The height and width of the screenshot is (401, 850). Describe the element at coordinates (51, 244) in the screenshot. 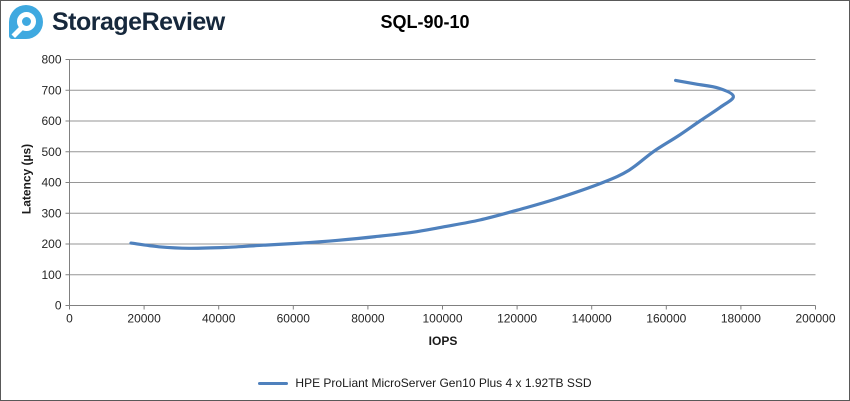

I see `y-tick-label: 200` at that location.